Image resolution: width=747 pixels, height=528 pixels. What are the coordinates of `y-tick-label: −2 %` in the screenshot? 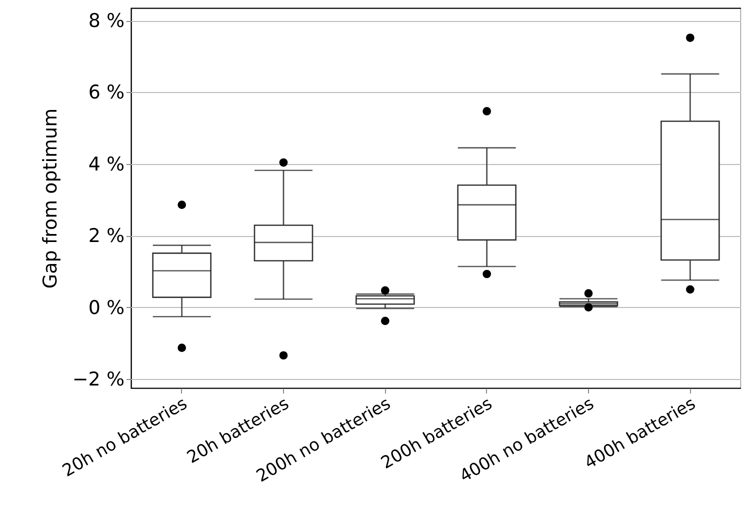 It's located at (98, 379).